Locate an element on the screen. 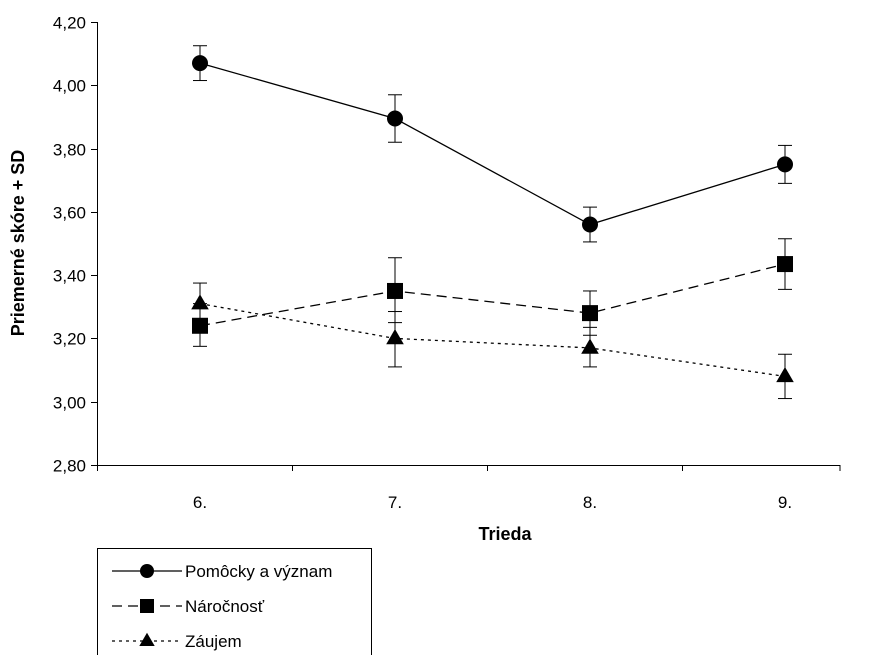  legend-label: Náročnosť is located at coordinates (225, 606).